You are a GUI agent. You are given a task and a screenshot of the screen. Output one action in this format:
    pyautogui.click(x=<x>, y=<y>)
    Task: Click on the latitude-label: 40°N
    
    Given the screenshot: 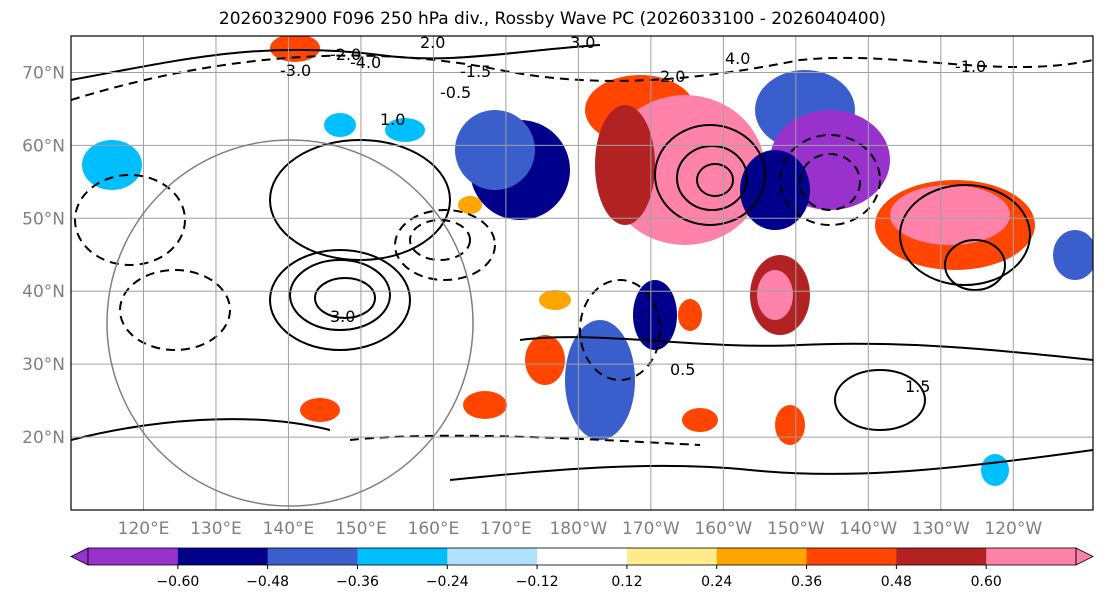 What is the action you would take?
    pyautogui.click(x=43, y=292)
    